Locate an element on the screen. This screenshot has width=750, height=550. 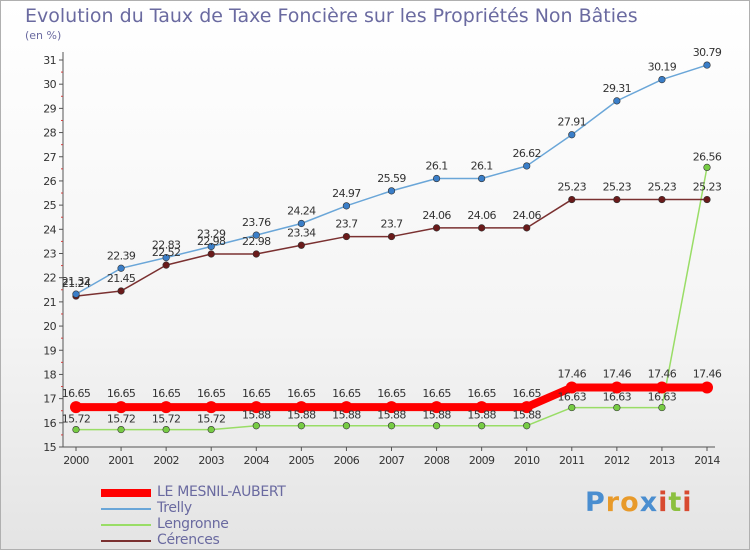
data-label: 30.19 is located at coordinates (662, 67).